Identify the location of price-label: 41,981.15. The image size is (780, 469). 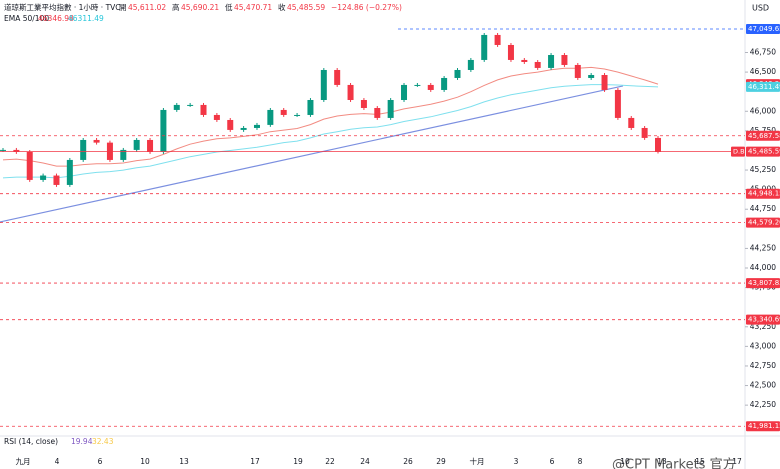
(764, 426).